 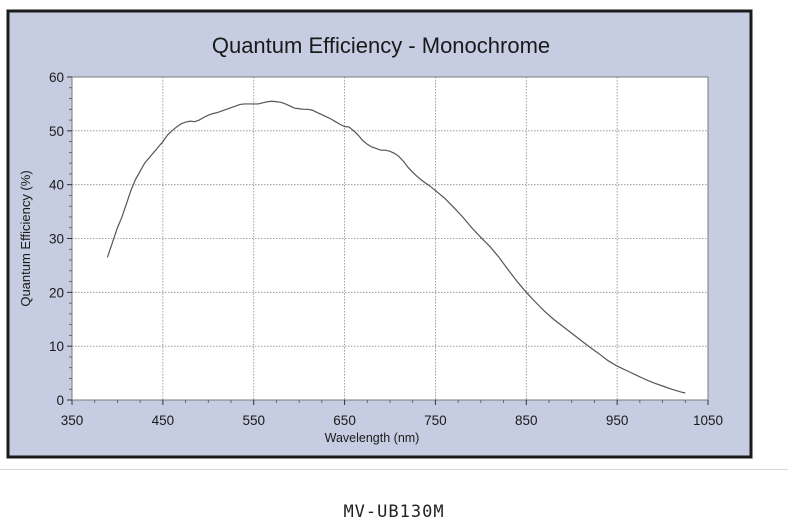 What do you see at coordinates (435, 420) in the screenshot?
I see `x-tick-label: 750` at bounding box center [435, 420].